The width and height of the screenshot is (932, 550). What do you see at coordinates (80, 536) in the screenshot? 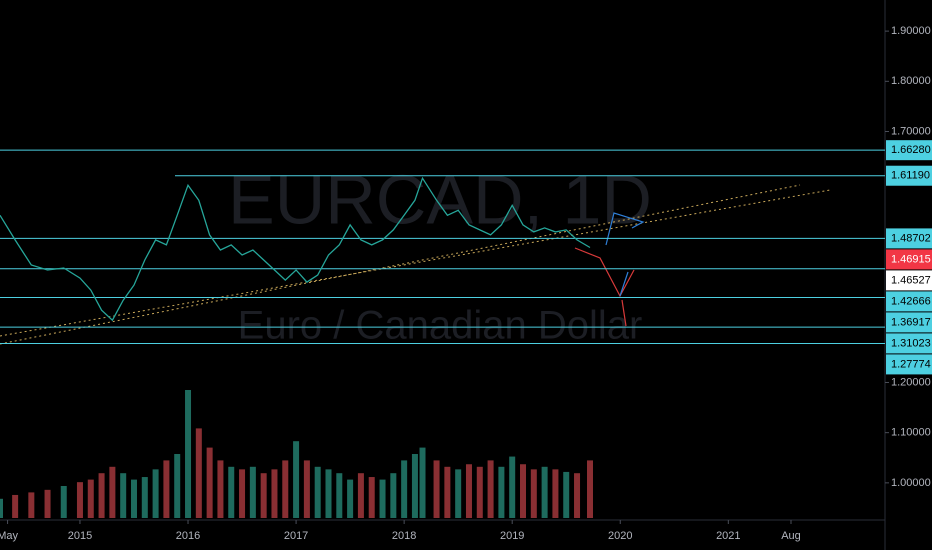
I see `x-tick-label: 2015` at bounding box center [80, 536].